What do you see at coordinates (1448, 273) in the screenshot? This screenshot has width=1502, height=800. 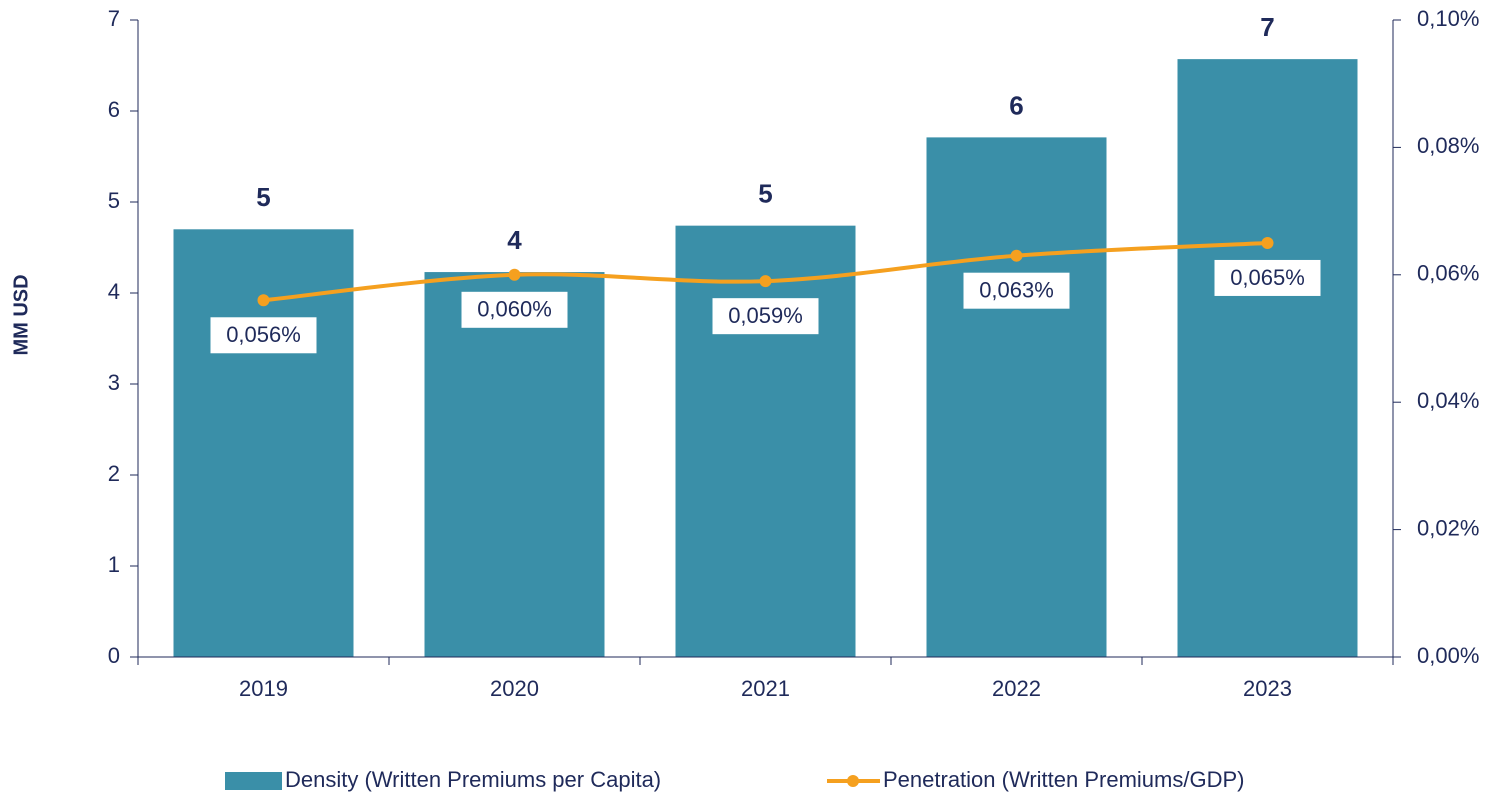 I see `y2-tick-label: 0,06%` at bounding box center [1448, 273].